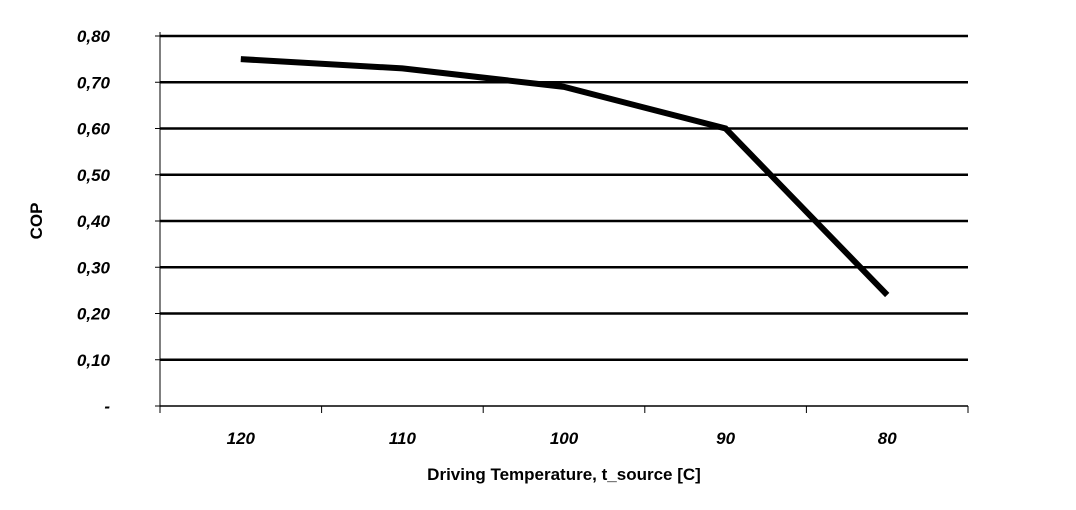 This screenshot has height=510, width=1076. What do you see at coordinates (403, 438) in the screenshot?
I see `x-tick-label: 110` at bounding box center [403, 438].